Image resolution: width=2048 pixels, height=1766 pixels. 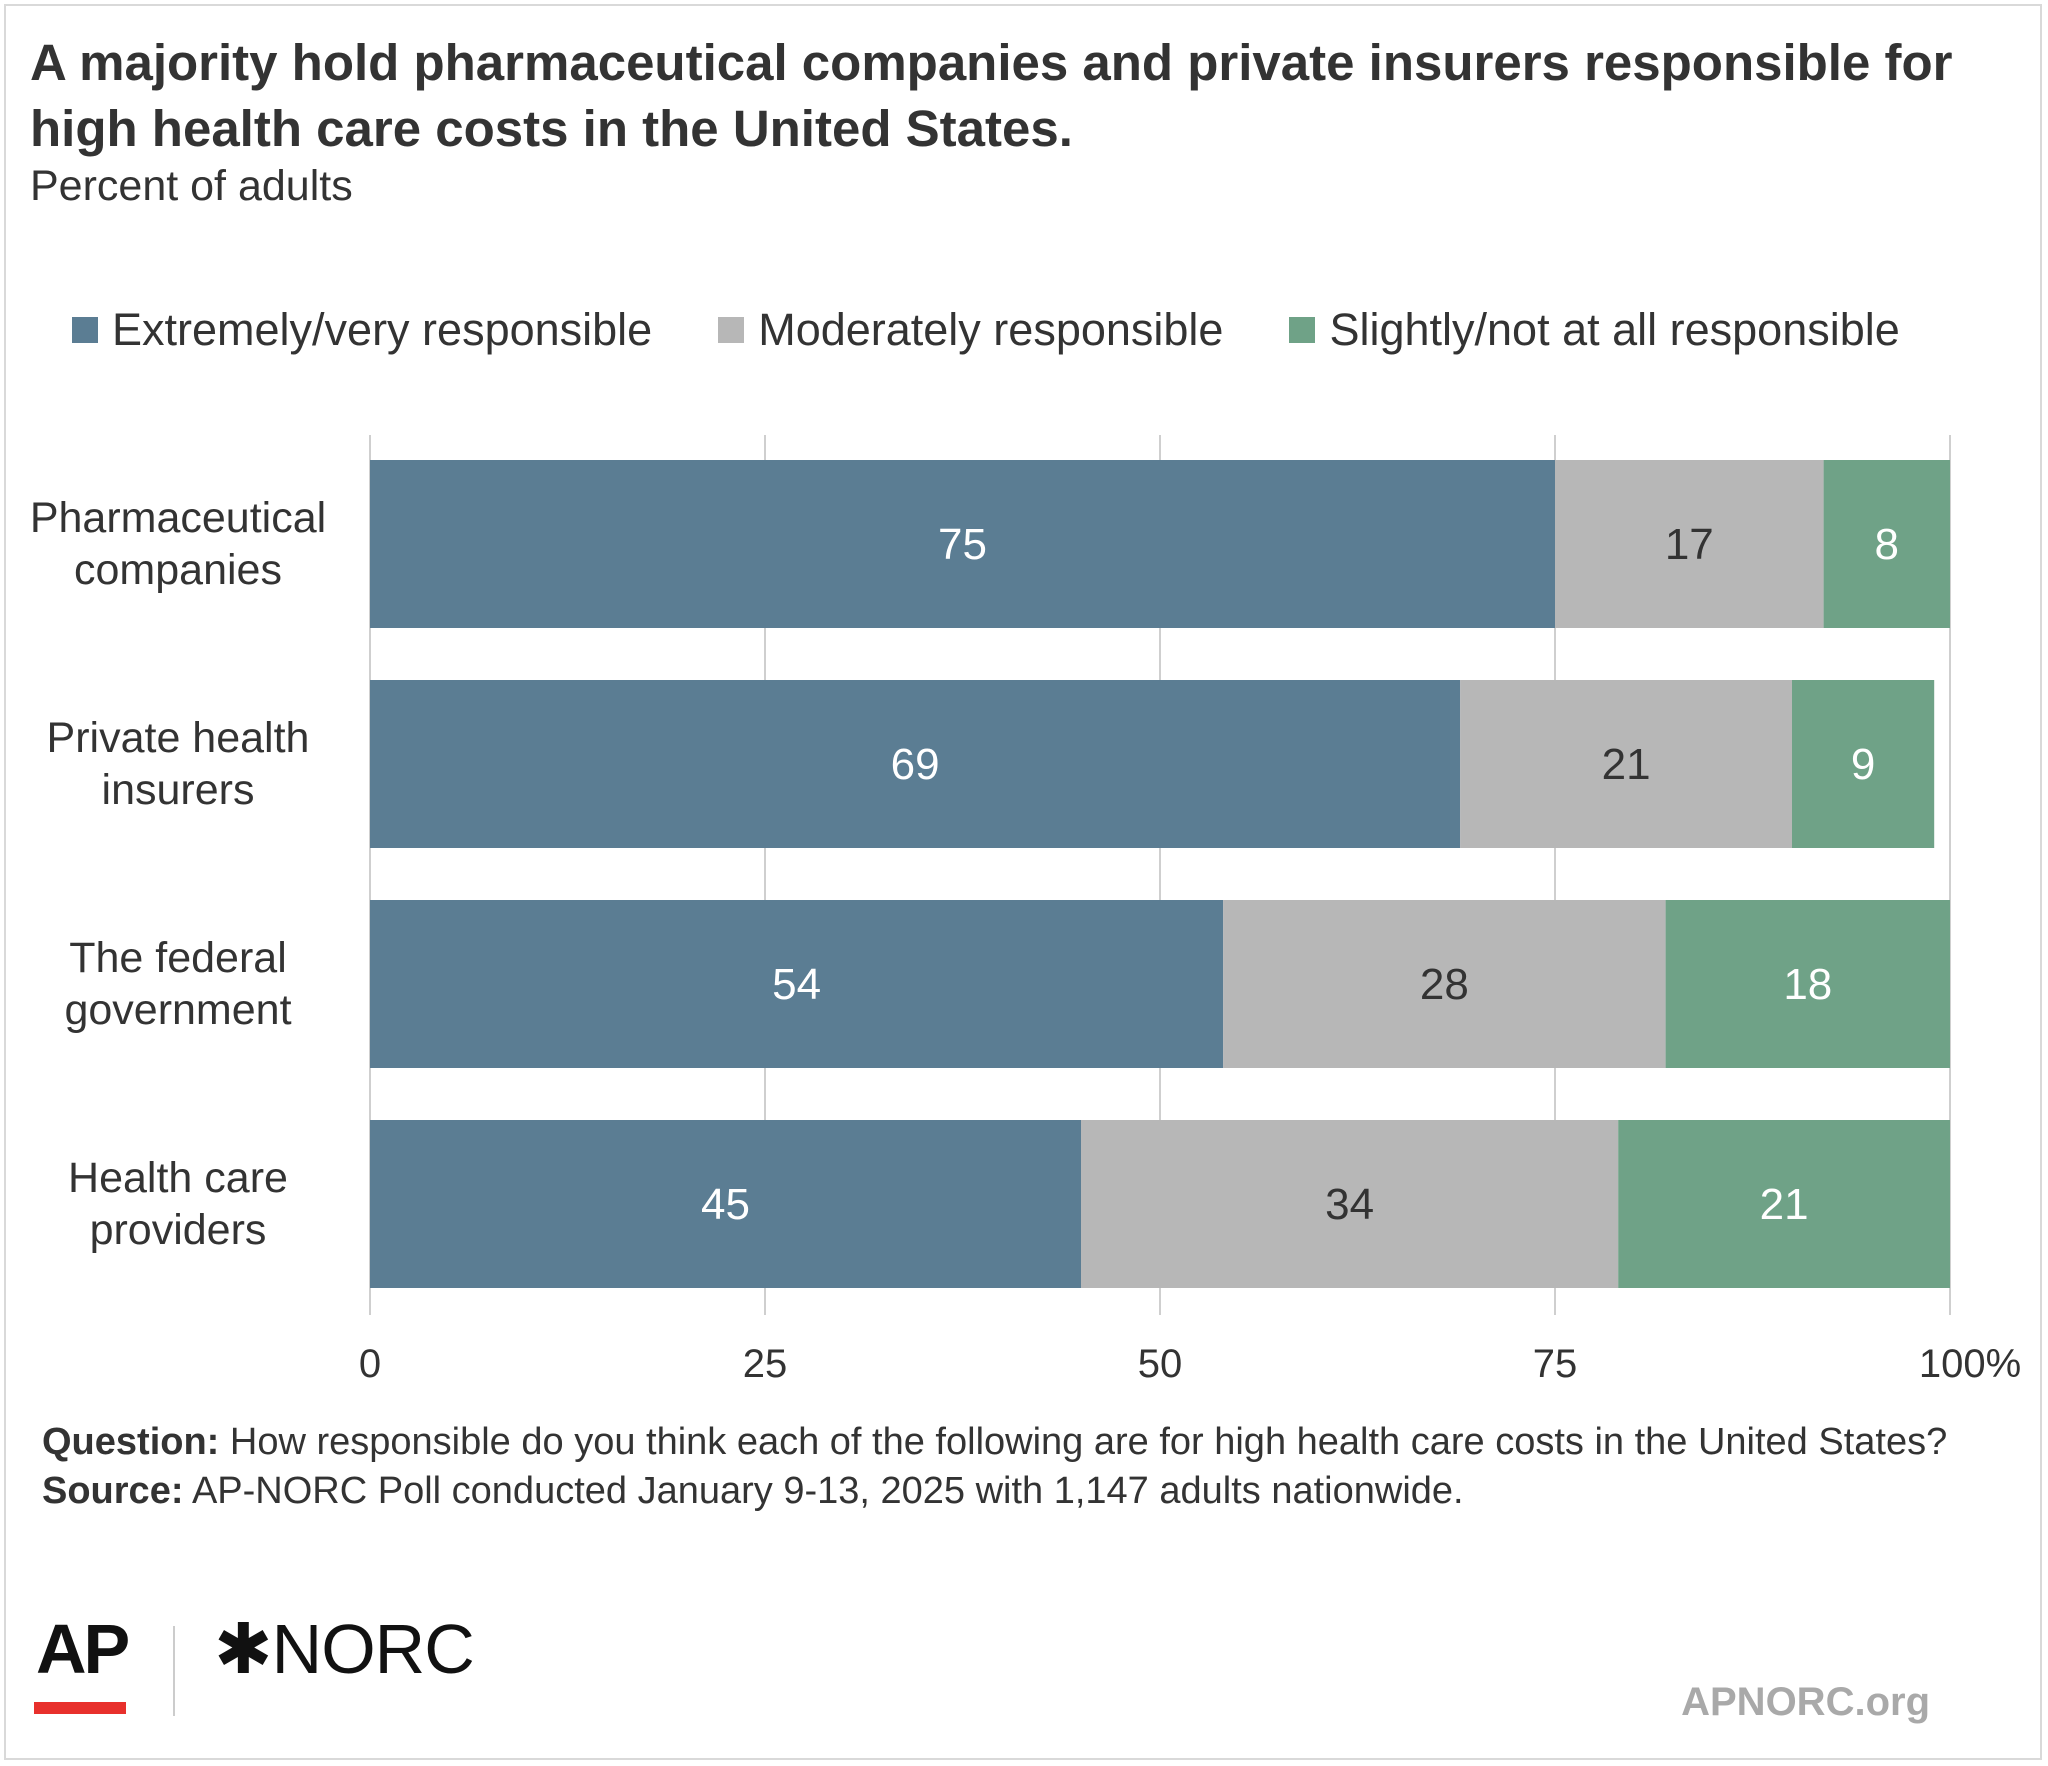 What do you see at coordinates (178, 738) in the screenshot?
I see `category-label: Private health` at bounding box center [178, 738].